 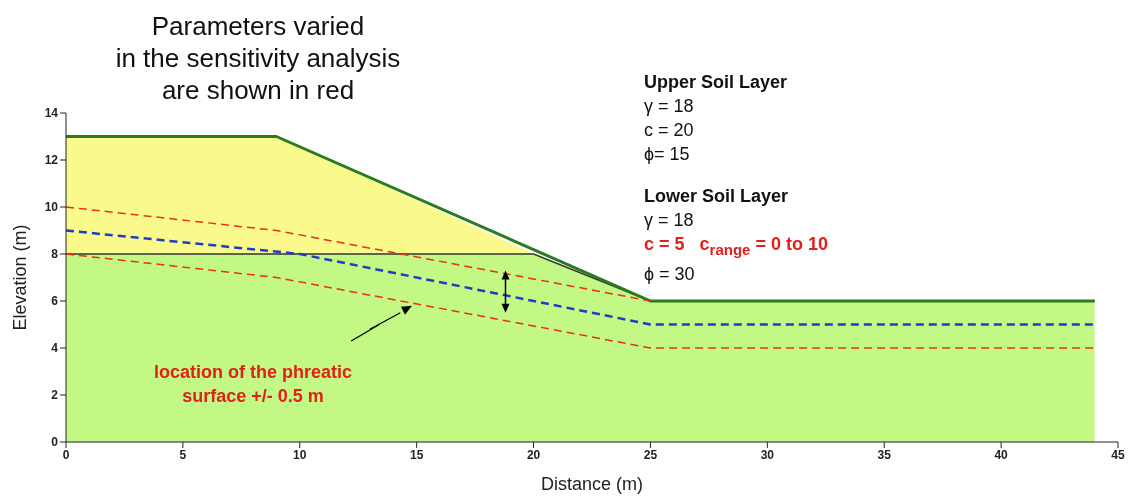 What do you see at coordinates (51, 207) in the screenshot?
I see `y-tick-label: 10` at bounding box center [51, 207].